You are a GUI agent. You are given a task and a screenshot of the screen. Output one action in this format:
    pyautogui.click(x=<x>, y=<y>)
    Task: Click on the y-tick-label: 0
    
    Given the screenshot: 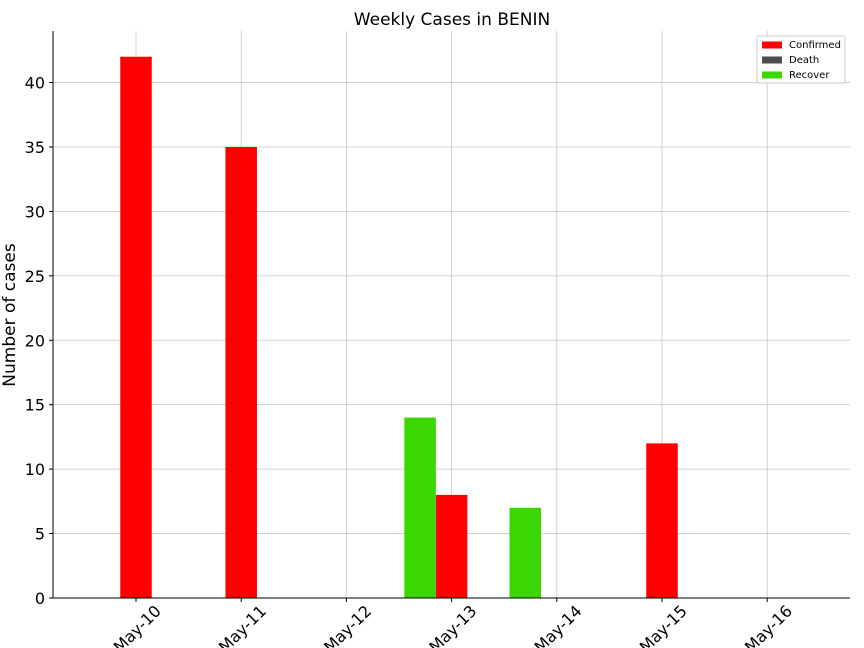 What is the action you would take?
    pyautogui.click(x=40, y=598)
    